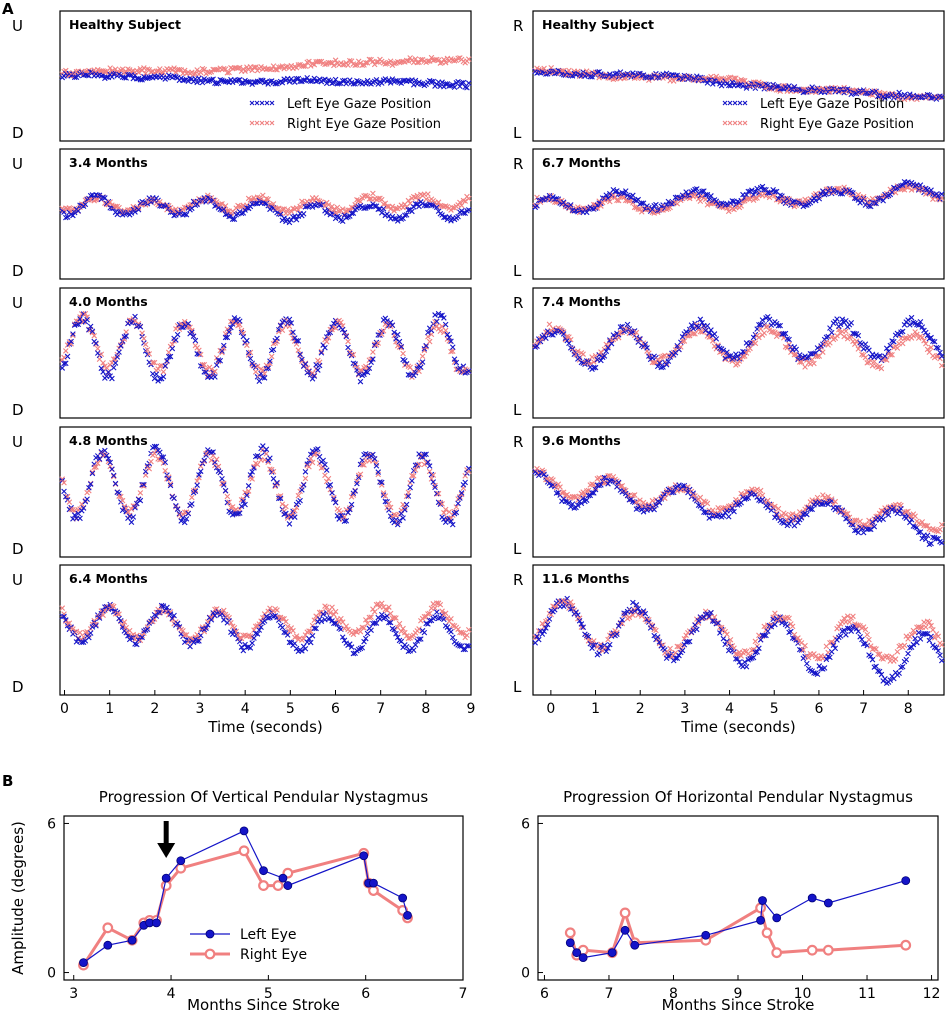 The height and width of the screenshot is (1017, 949). Describe the element at coordinates (166, 850) in the screenshot. I see `arrow-head` at that location.